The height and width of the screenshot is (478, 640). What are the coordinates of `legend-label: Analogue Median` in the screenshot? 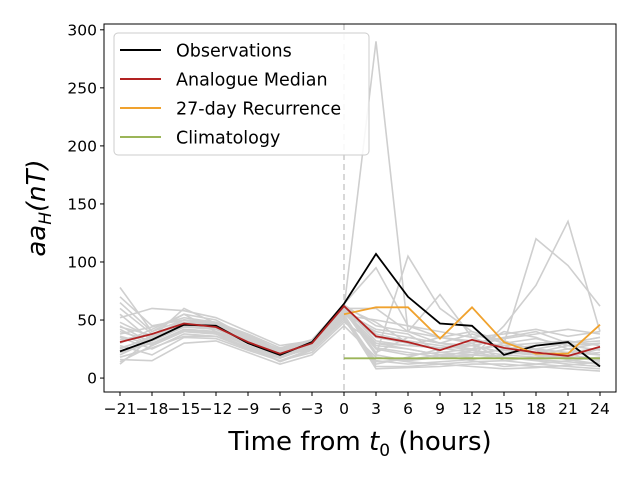 It's located at (252, 81).